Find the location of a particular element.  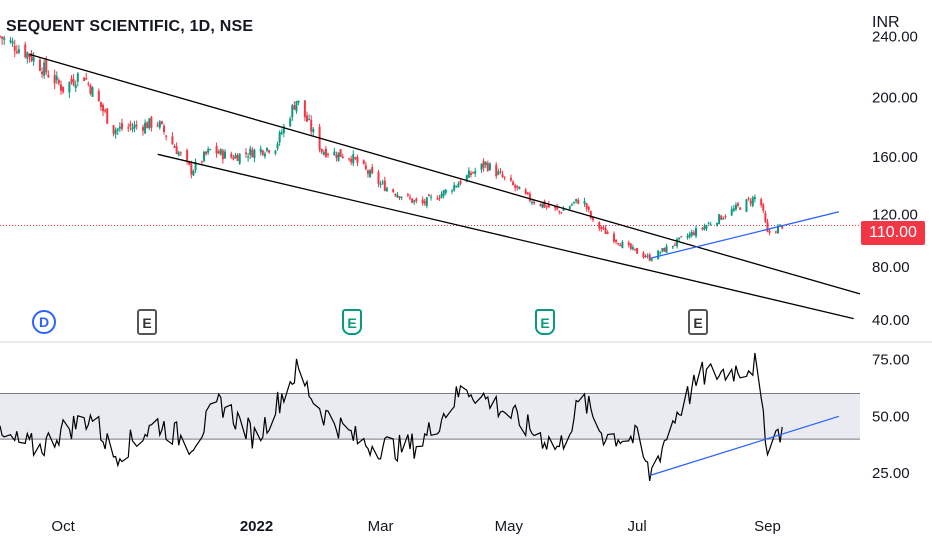

dividend-marker: D is located at coordinates (44, 322).